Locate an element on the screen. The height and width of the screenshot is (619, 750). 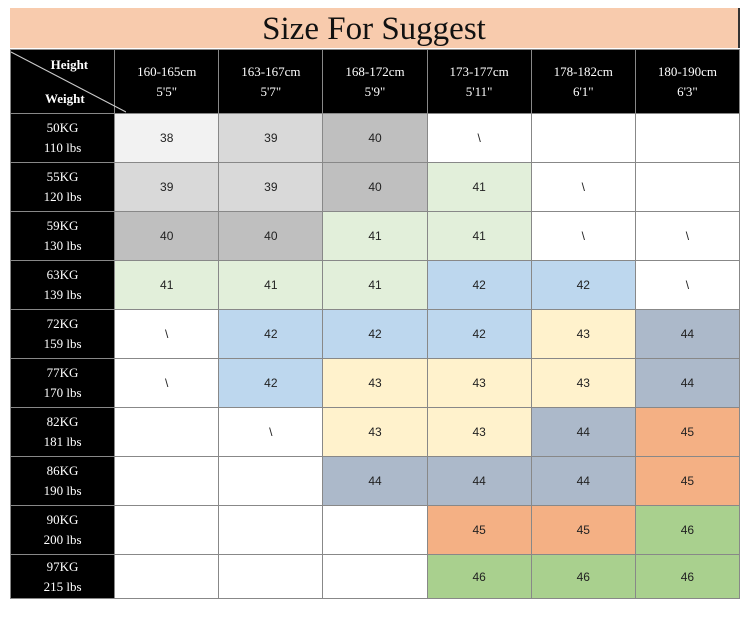
column-header: 168-172cm 5'9" is located at coordinates (375, 81).